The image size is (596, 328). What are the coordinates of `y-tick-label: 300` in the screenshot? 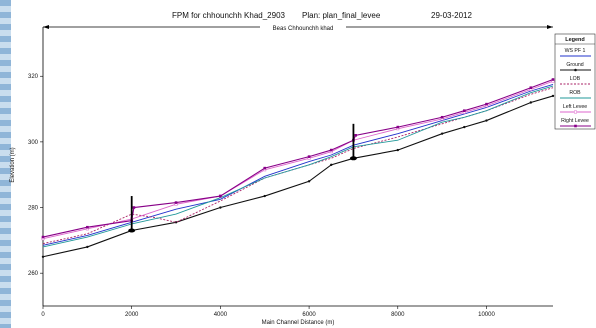 It's located at (33, 143).